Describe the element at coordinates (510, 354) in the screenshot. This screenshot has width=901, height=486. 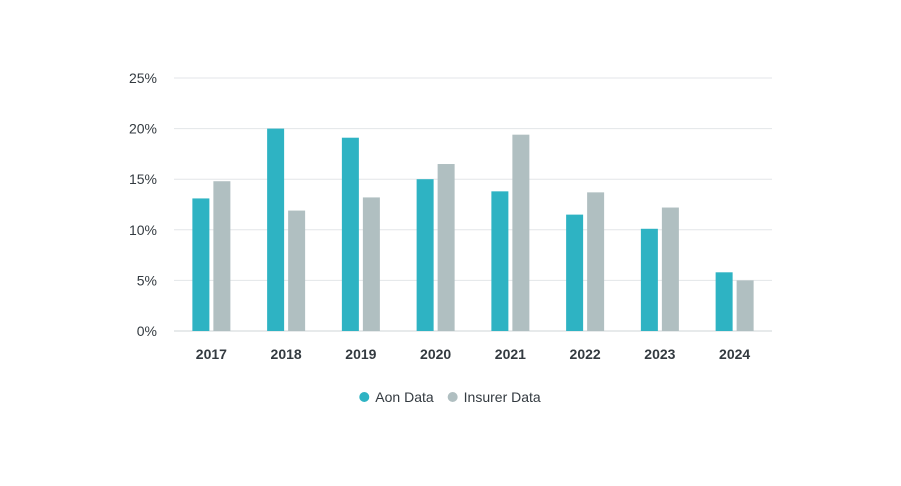
I see `x-tick-label: 2021` at that location.